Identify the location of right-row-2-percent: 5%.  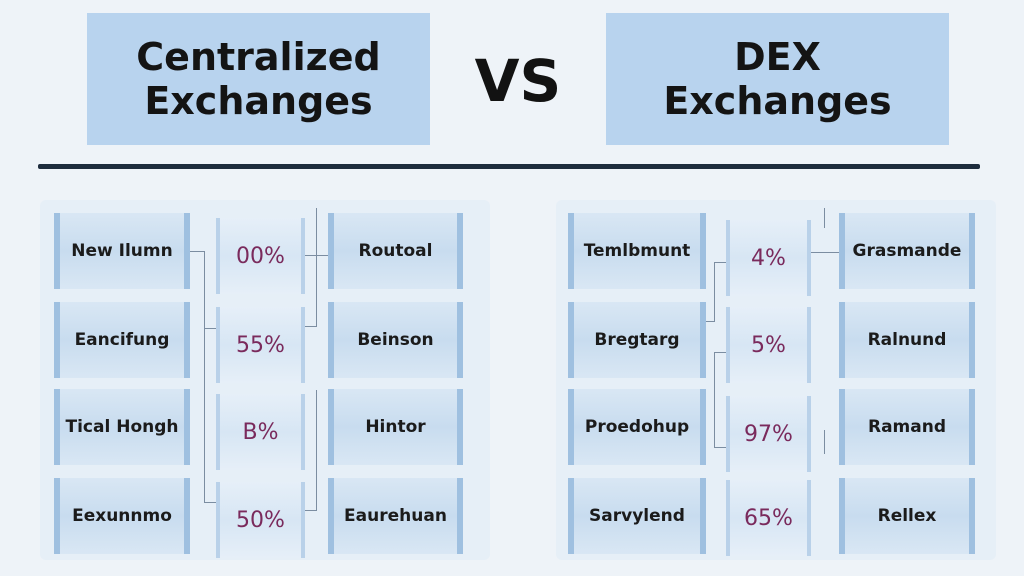
(768, 345).